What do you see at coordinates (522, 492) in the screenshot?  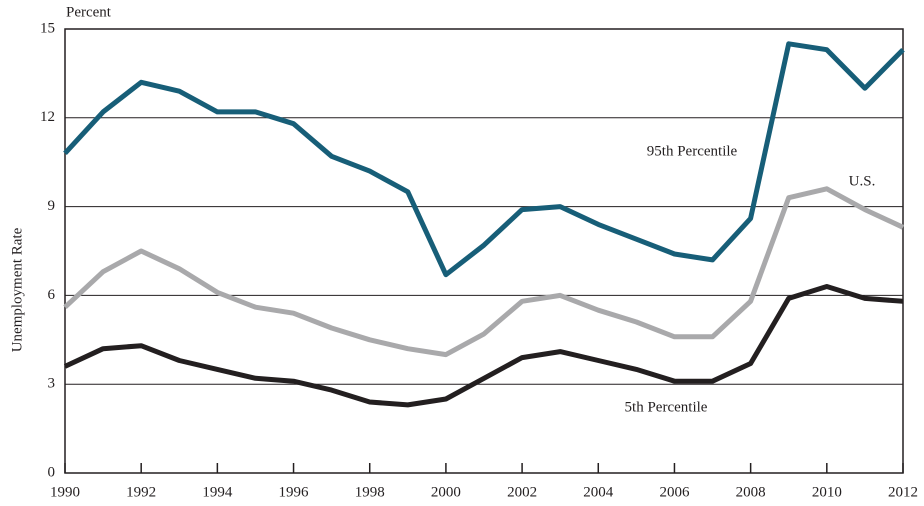 I see `x-tick-label: 2002` at bounding box center [522, 492].